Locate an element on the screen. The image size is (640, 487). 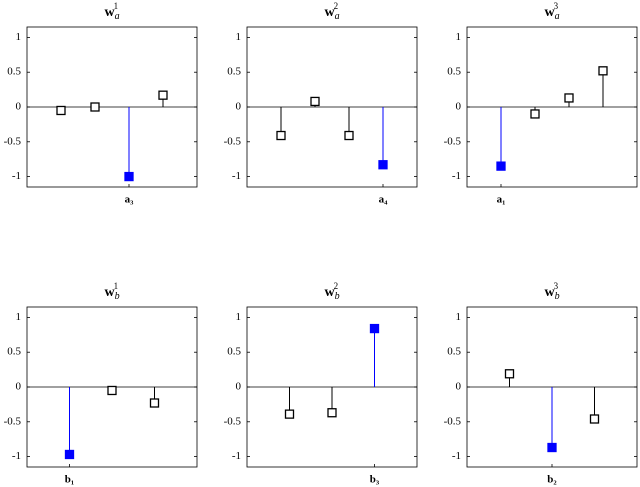
panel-title: wb3 is located at coordinates (551, 291).